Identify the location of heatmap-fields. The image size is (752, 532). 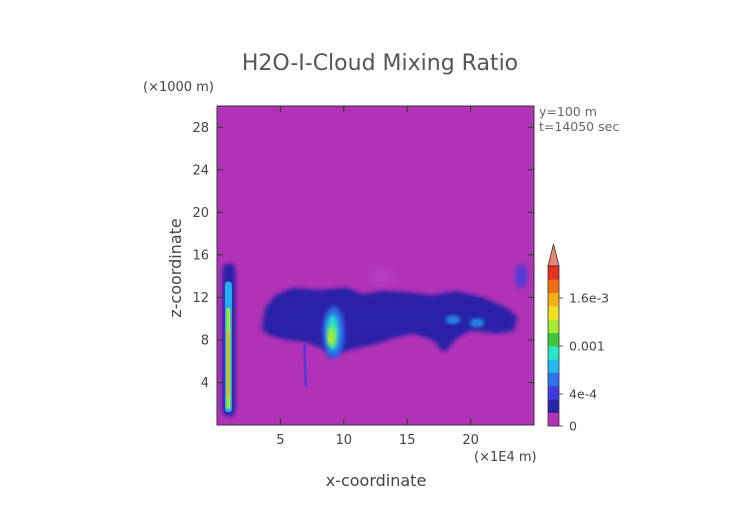
(375, 340).